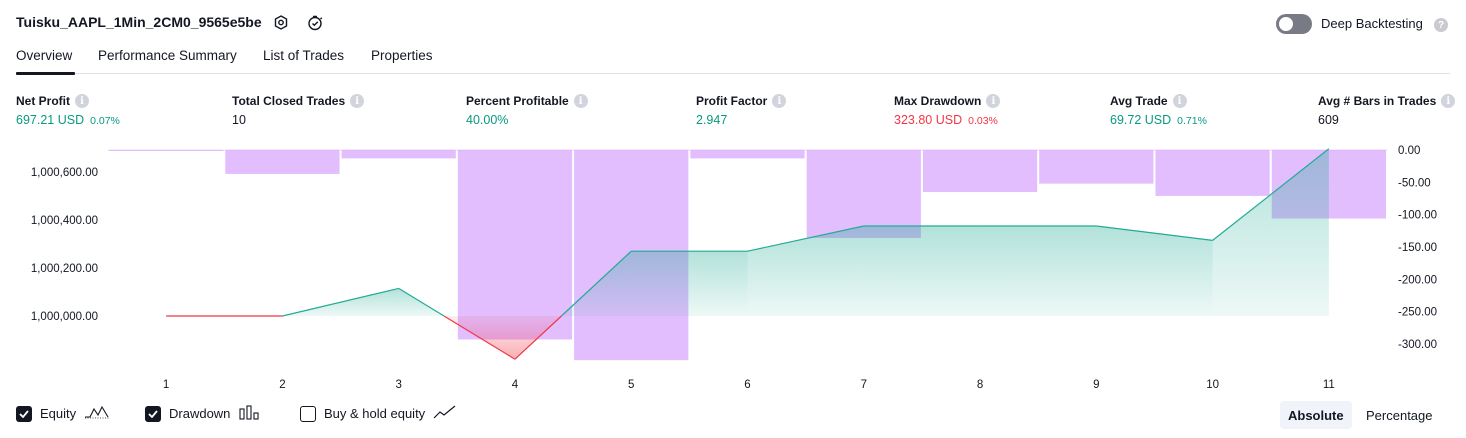 The width and height of the screenshot is (1466, 438). What do you see at coordinates (298, 101) in the screenshot?
I see `metric-total-closed-trades-label: Total Closed Trades i` at bounding box center [298, 101].